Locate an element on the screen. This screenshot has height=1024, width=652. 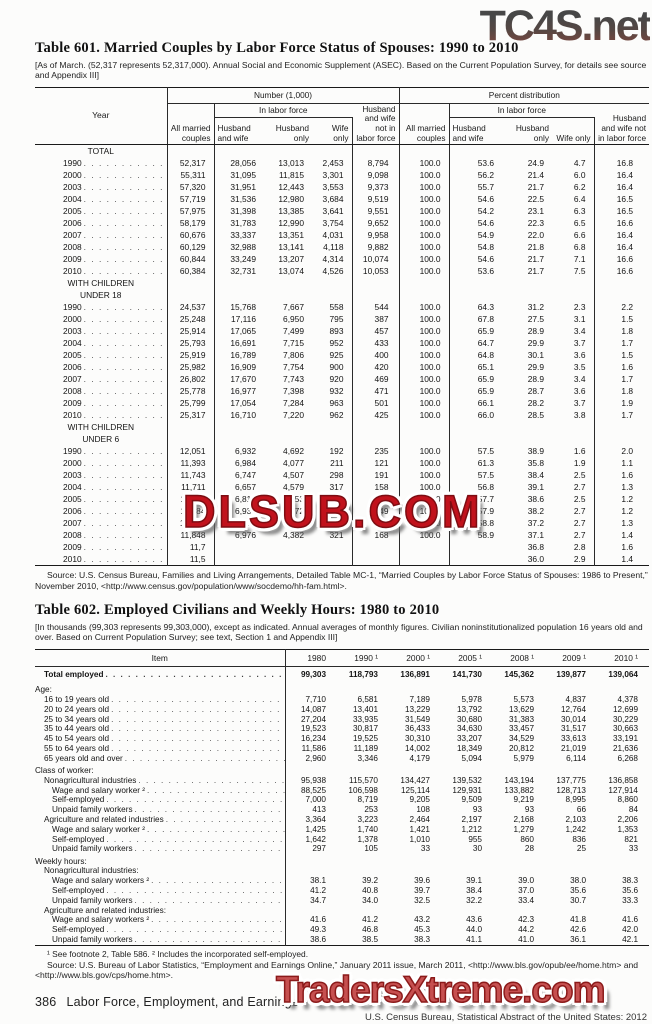
year-label: 2004 is located at coordinates (72, 343).